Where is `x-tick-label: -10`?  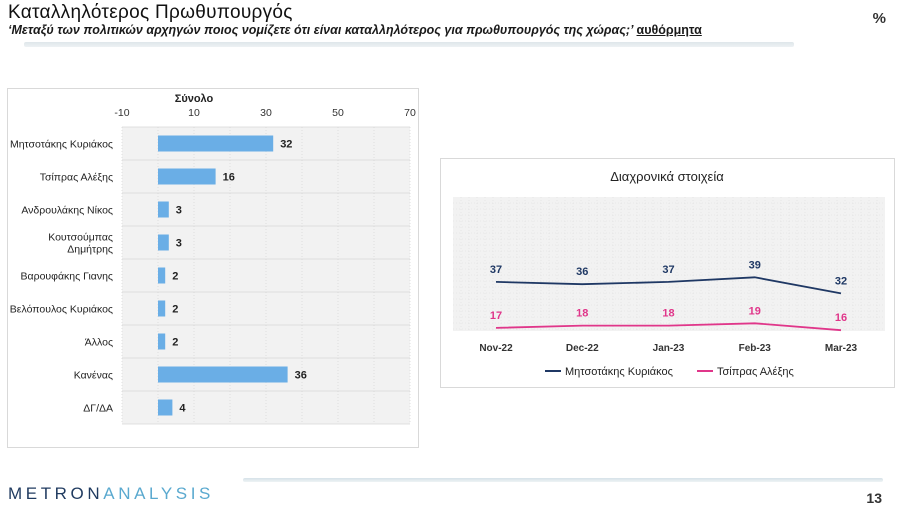 x-tick-label: -10 is located at coordinates (121, 113).